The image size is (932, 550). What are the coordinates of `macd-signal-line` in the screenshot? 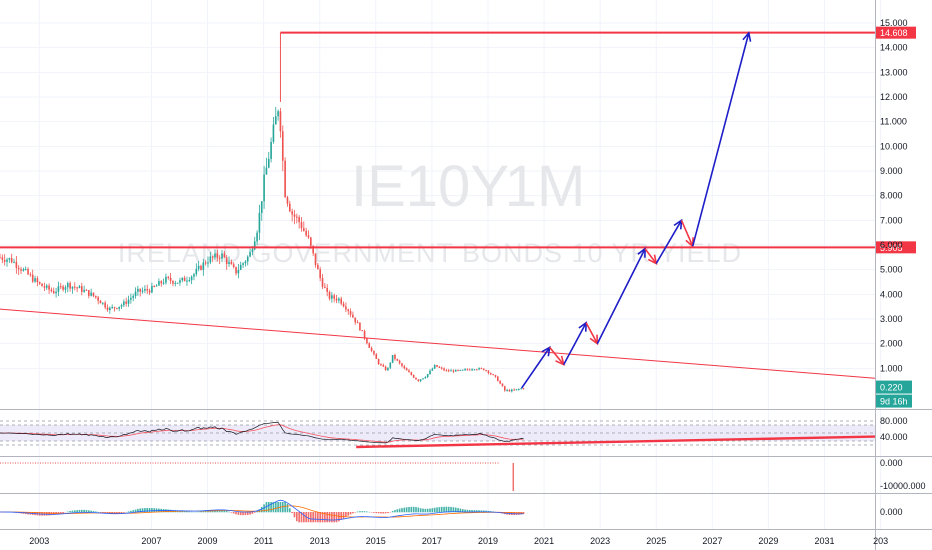 It's located at (262, 511).